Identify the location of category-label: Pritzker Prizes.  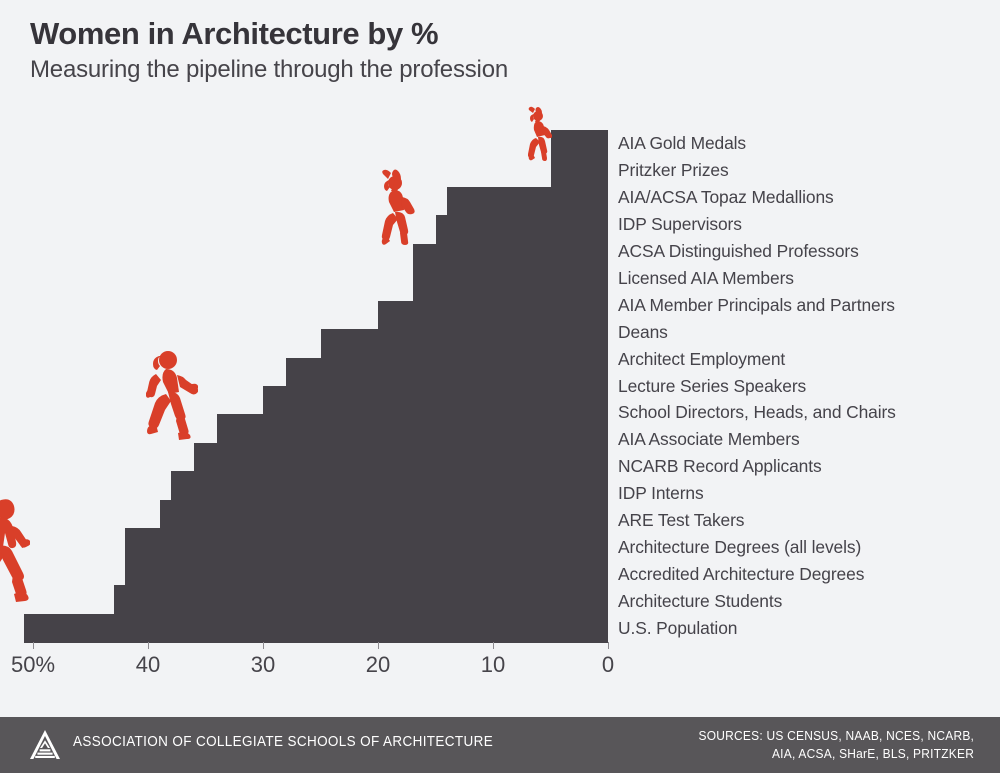
(673, 169).